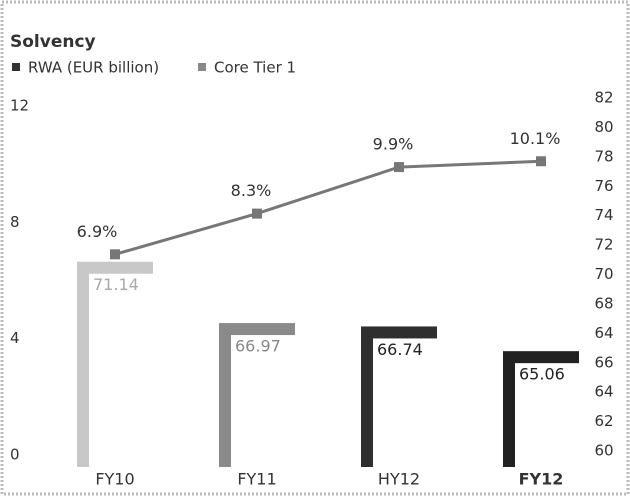  What do you see at coordinates (603, 303) in the screenshot?
I see `y2-tick-label: 68` at bounding box center [603, 303].